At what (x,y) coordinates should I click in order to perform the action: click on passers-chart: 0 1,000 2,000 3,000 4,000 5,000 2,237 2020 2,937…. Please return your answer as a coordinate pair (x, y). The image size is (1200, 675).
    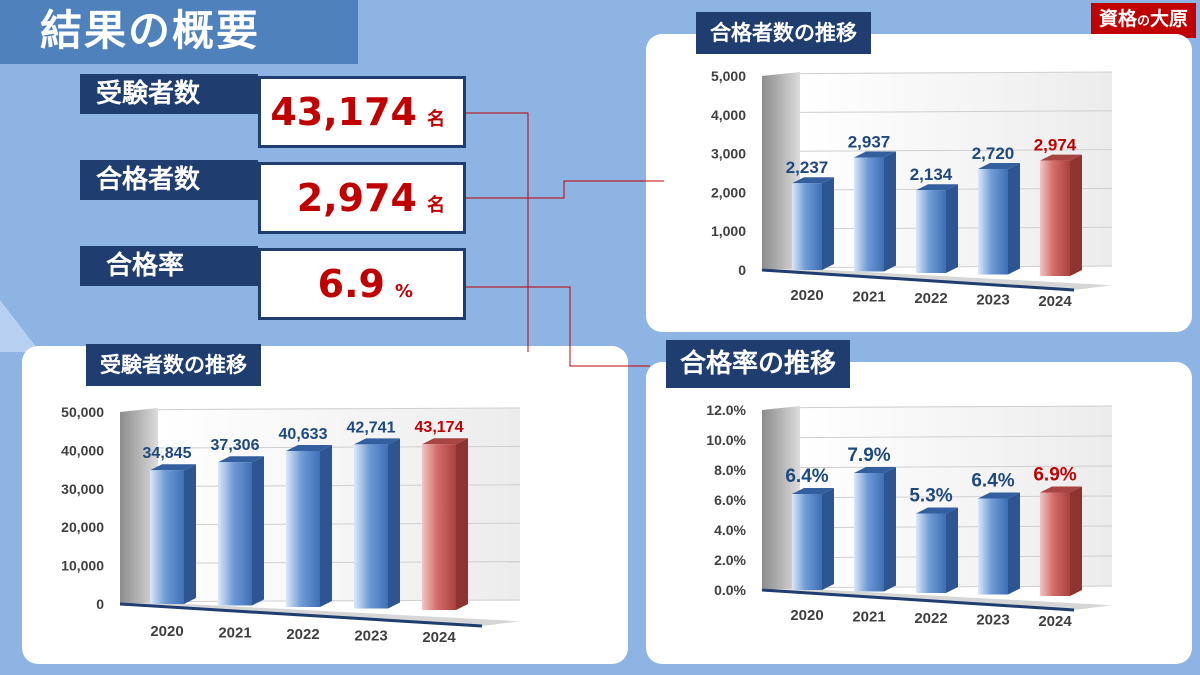
    Looking at the image, I should click on (912, 189).